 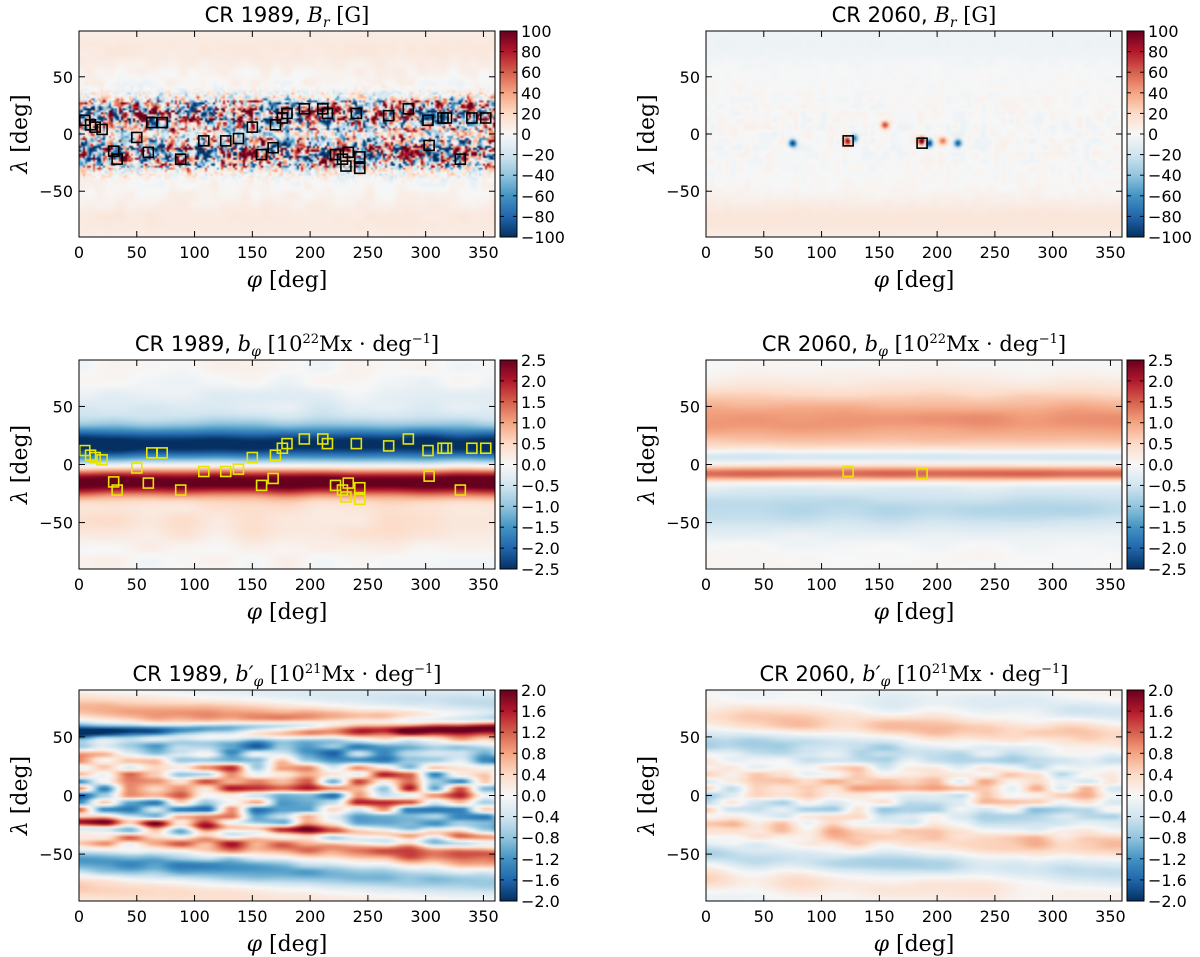 What do you see at coordinates (56, 523) in the screenshot?
I see `y-tick-label: −50` at bounding box center [56, 523].